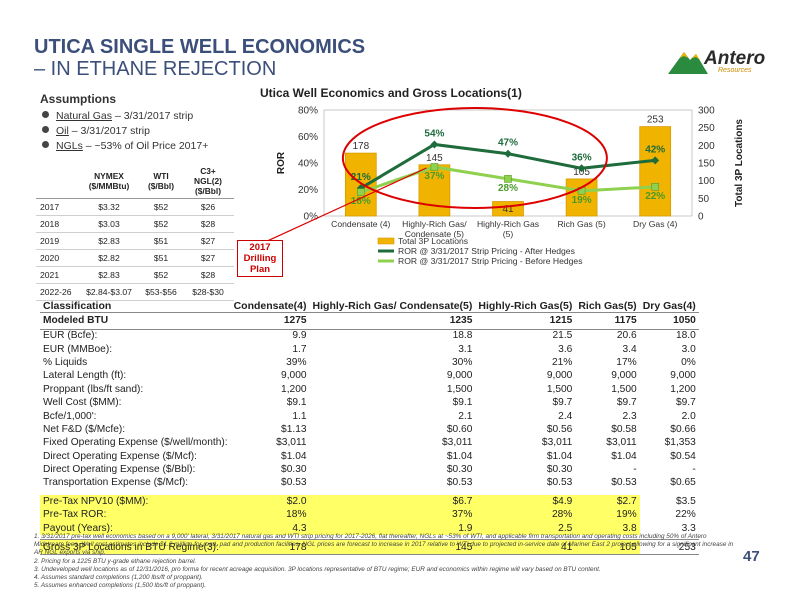  What do you see at coordinates (281, 162) in the screenshot?
I see `y-axis-label: ROR` at bounding box center [281, 162].